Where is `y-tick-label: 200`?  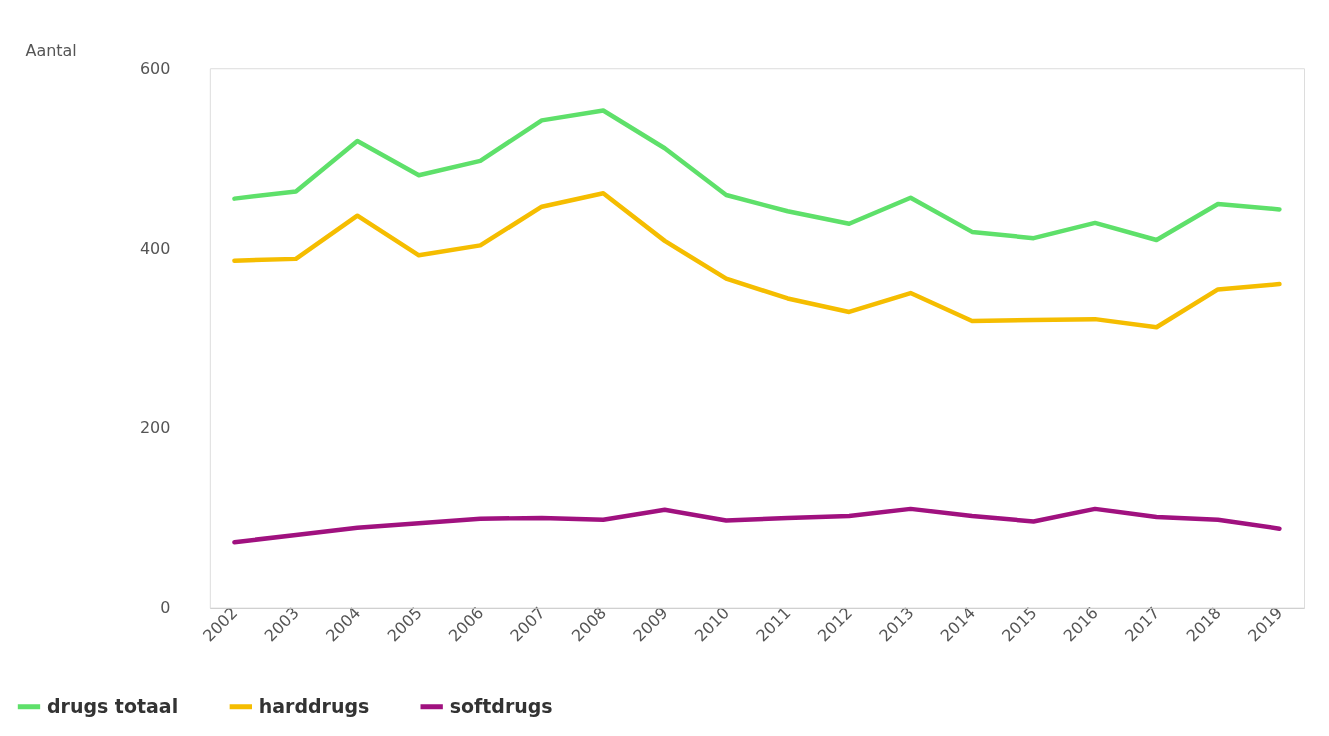
y-tick-label: 200 is located at coordinates (155, 428).